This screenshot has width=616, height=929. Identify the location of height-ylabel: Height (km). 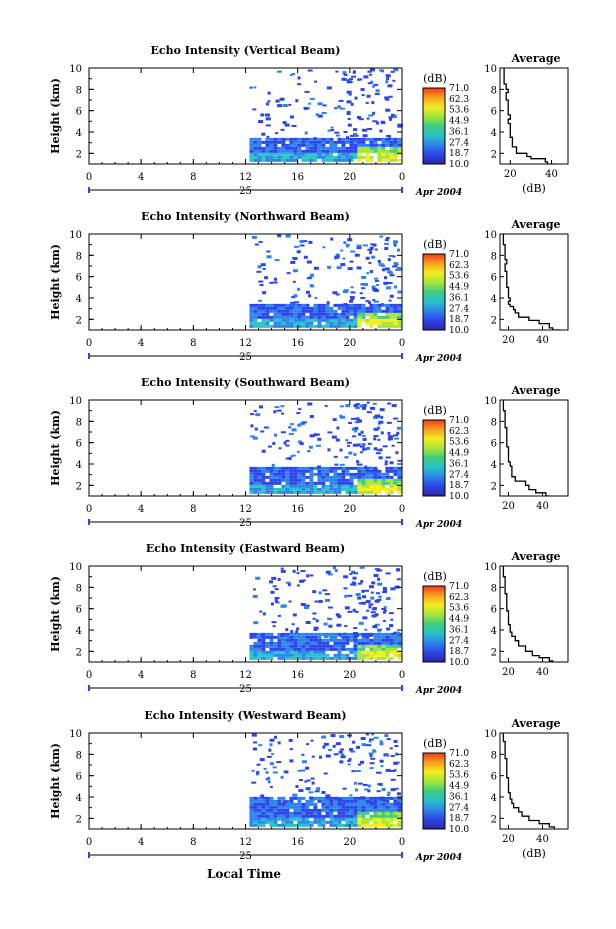
(55, 781).